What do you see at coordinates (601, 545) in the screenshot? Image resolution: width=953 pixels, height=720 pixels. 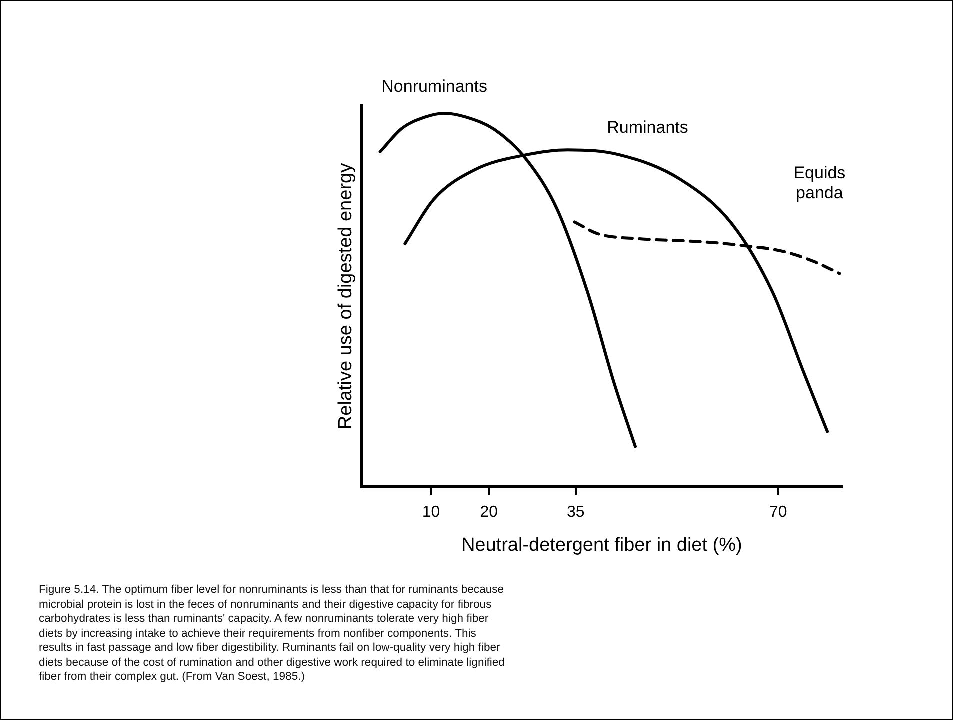 I see `x-axis-title: Neutral-detergent fiber in diet (%)` at bounding box center [601, 545].